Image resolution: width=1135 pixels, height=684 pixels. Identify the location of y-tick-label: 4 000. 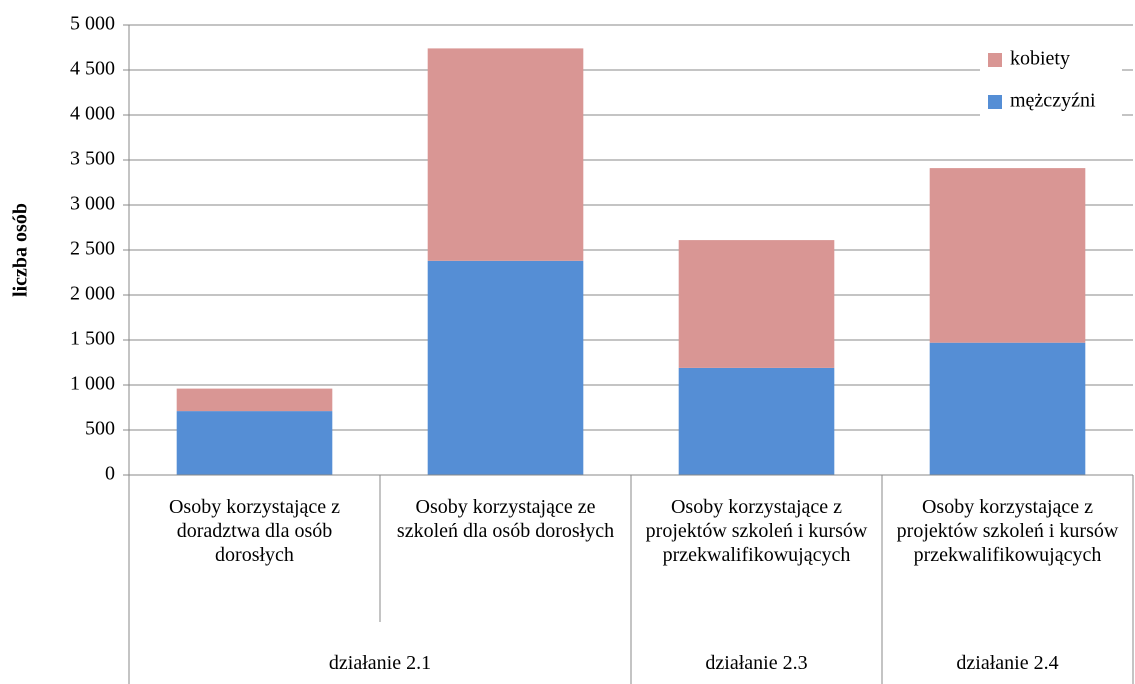
(92, 114).